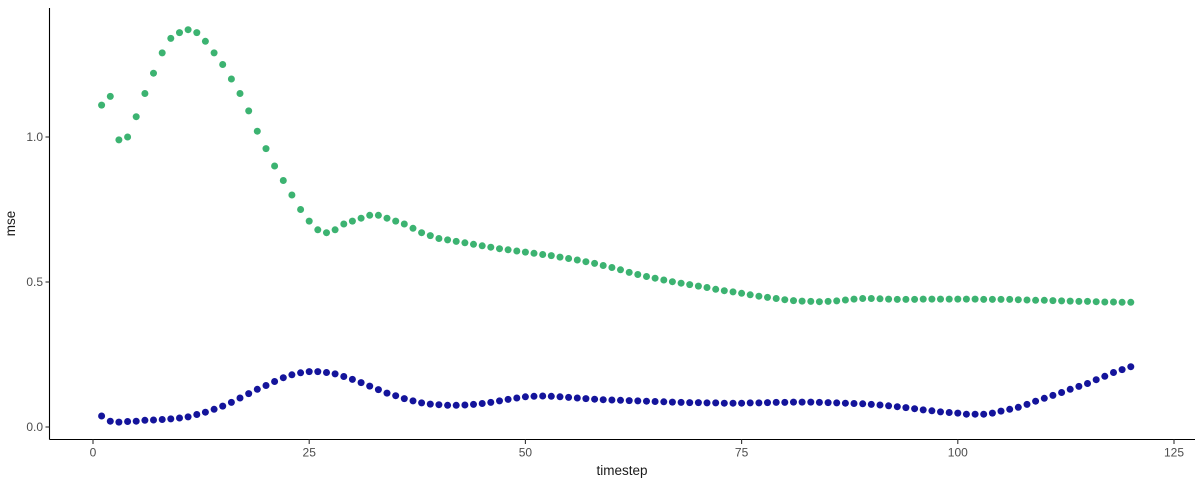 This screenshot has height=485, width=1200. I want to click on x-axis-ticks: 0 25 50 75 100 125, so click(637, 449).